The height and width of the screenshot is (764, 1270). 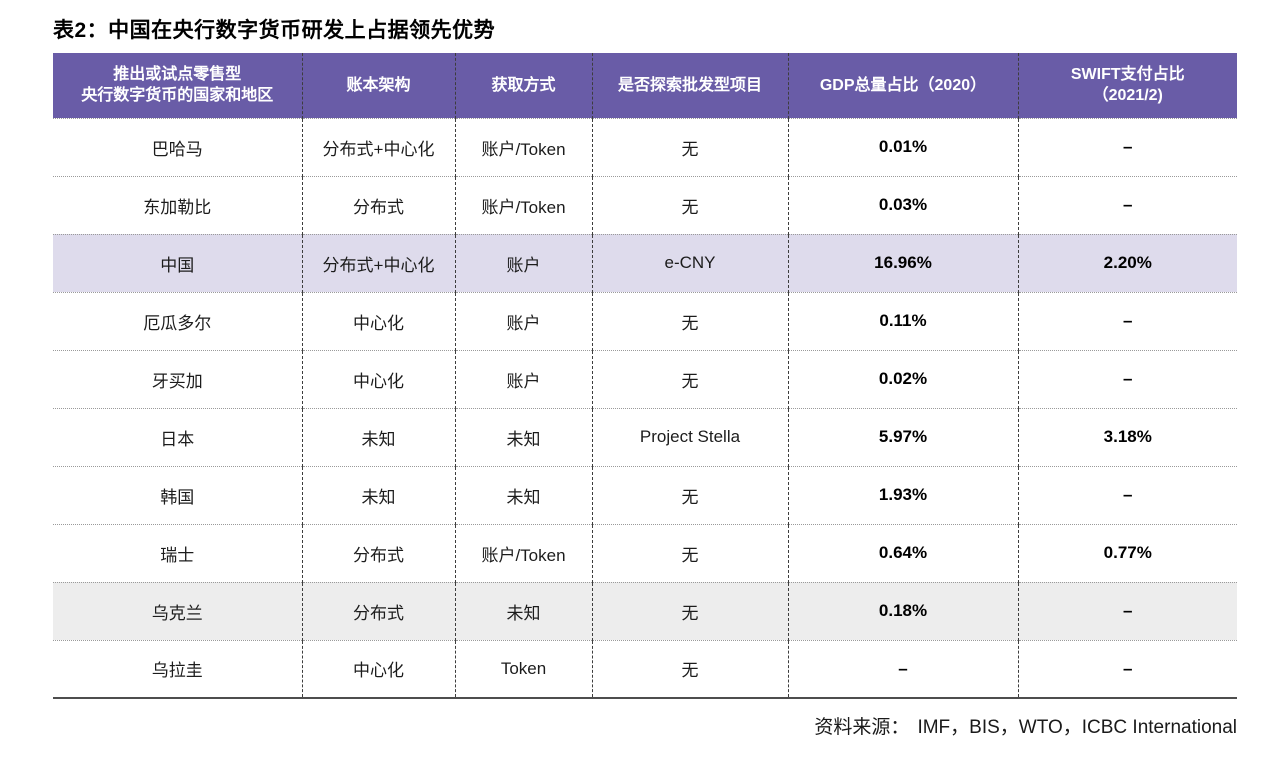 What do you see at coordinates (902, 378) in the screenshot?
I see `cell-gdp-share: 0.02%` at bounding box center [902, 378].